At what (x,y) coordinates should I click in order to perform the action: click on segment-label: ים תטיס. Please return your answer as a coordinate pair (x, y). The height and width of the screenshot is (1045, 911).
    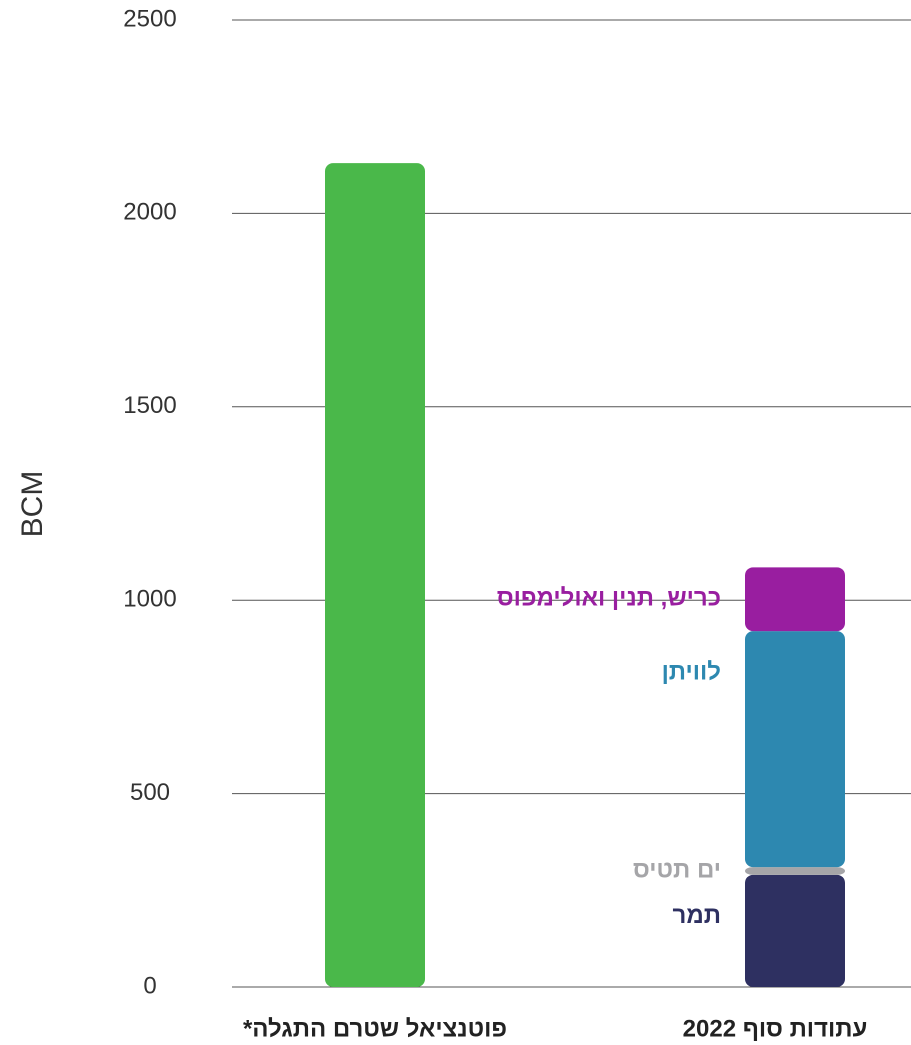
    Looking at the image, I should click on (677, 869).